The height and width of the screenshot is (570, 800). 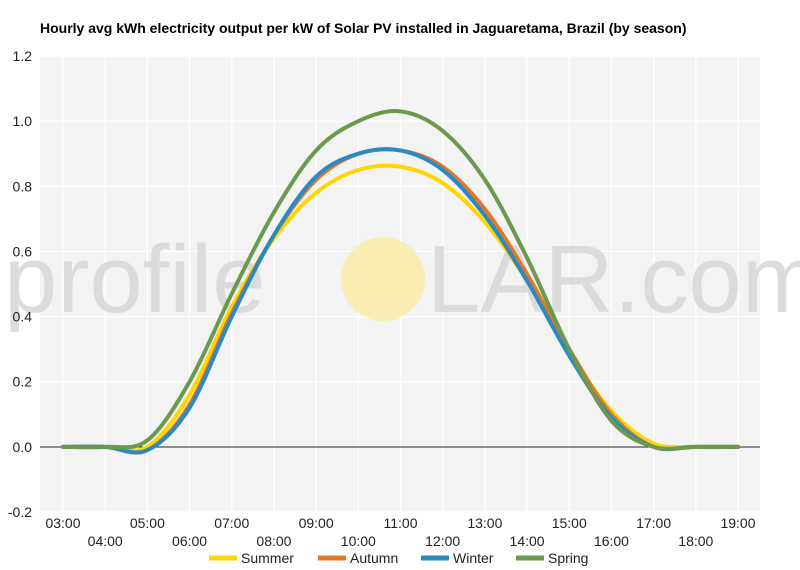 What do you see at coordinates (527, 541) in the screenshot?
I see `x-tick-label: 14:00` at bounding box center [527, 541].